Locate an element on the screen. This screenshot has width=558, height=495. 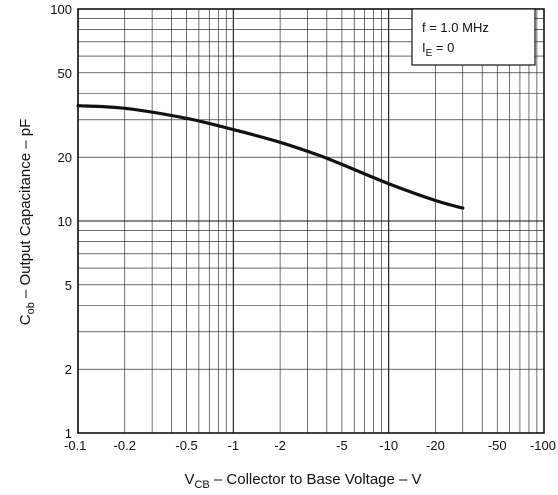
y-tick-label: 100 is located at coordinates (61, 9).